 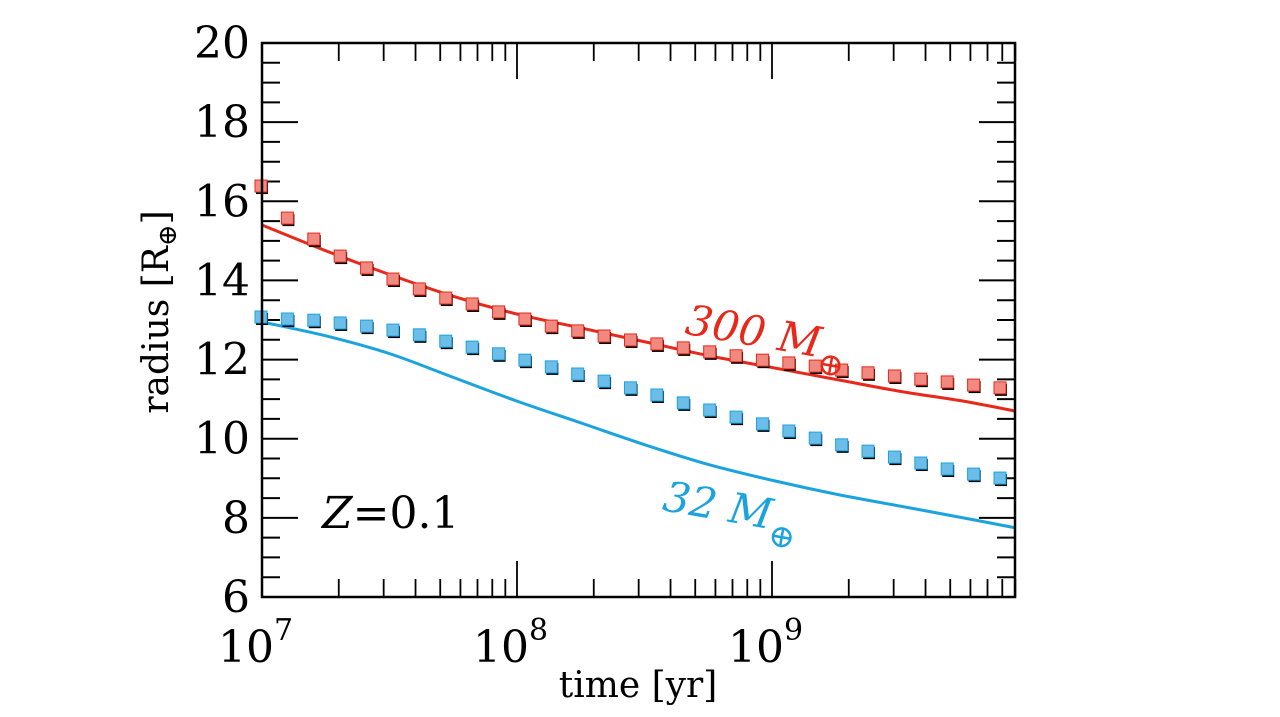 What do you see at coordinates (255, 643) in the screenshot?
I see `x-tick-label: 10⁷` at bounding box center [255, 643].